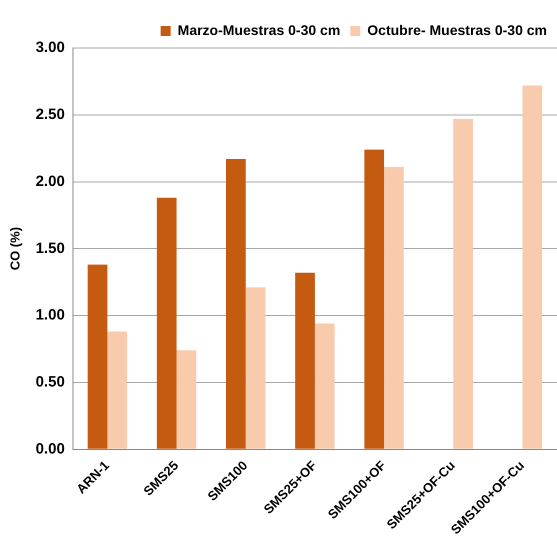 The height and width of the screenshot is (545, 557). What do you see at coordinates (50, 47) in the screenshot?
I see `y-tick-label: 3.00` at bounding box center [50, 47].